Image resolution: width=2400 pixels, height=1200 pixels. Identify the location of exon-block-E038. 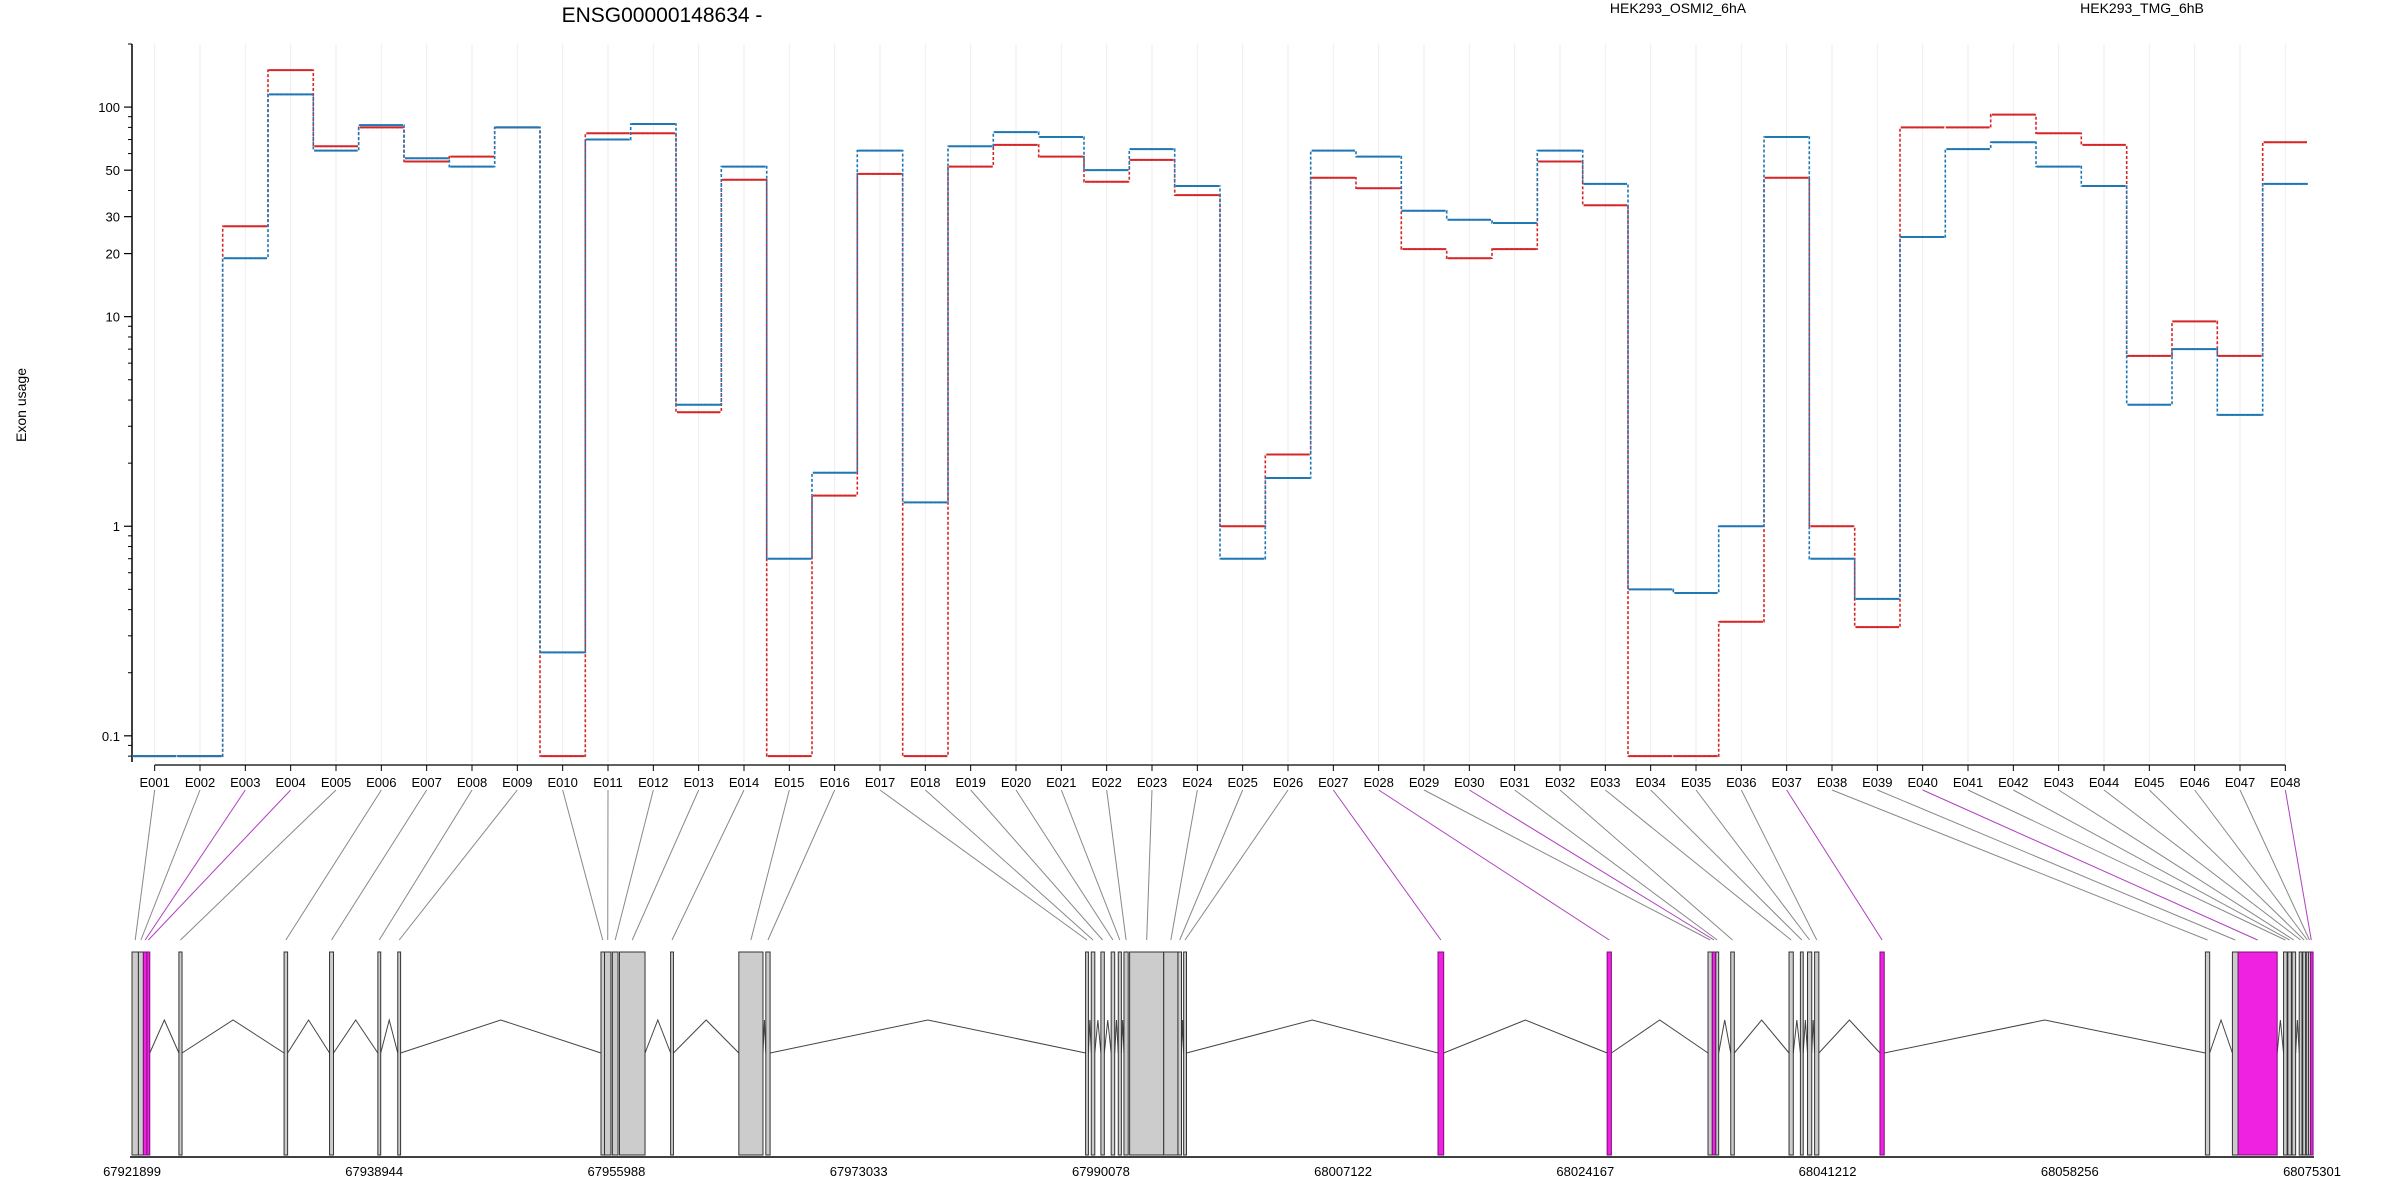
(2207, 1053).